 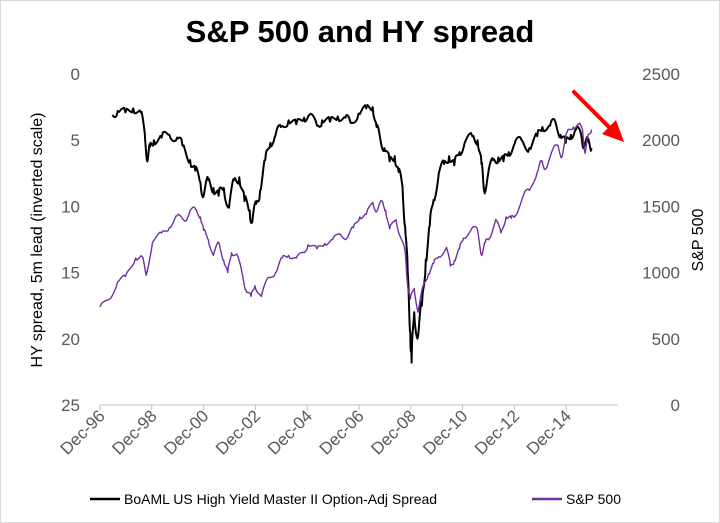 I want to click on y-axis-left: 0 5 10 15 20 25, so click(x=70, y=240).